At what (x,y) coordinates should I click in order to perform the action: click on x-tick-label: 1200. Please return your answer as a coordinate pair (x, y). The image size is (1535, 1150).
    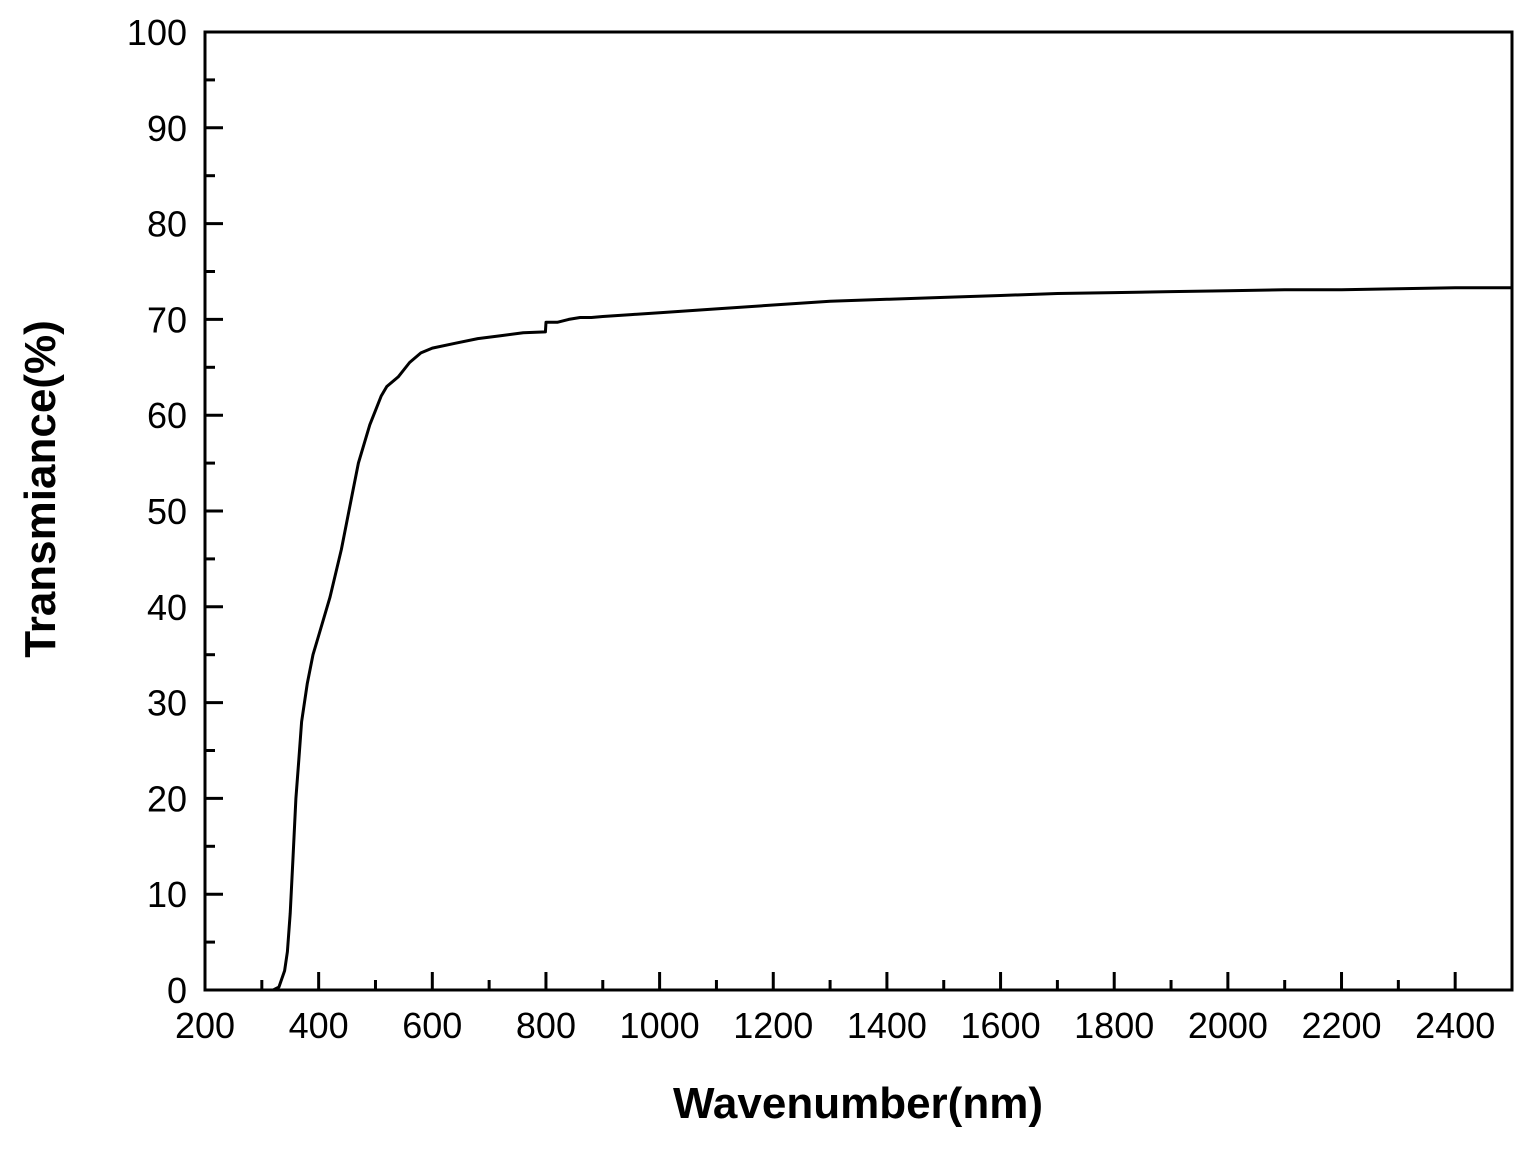
    Looking at the image, I should click on (773, 1025).